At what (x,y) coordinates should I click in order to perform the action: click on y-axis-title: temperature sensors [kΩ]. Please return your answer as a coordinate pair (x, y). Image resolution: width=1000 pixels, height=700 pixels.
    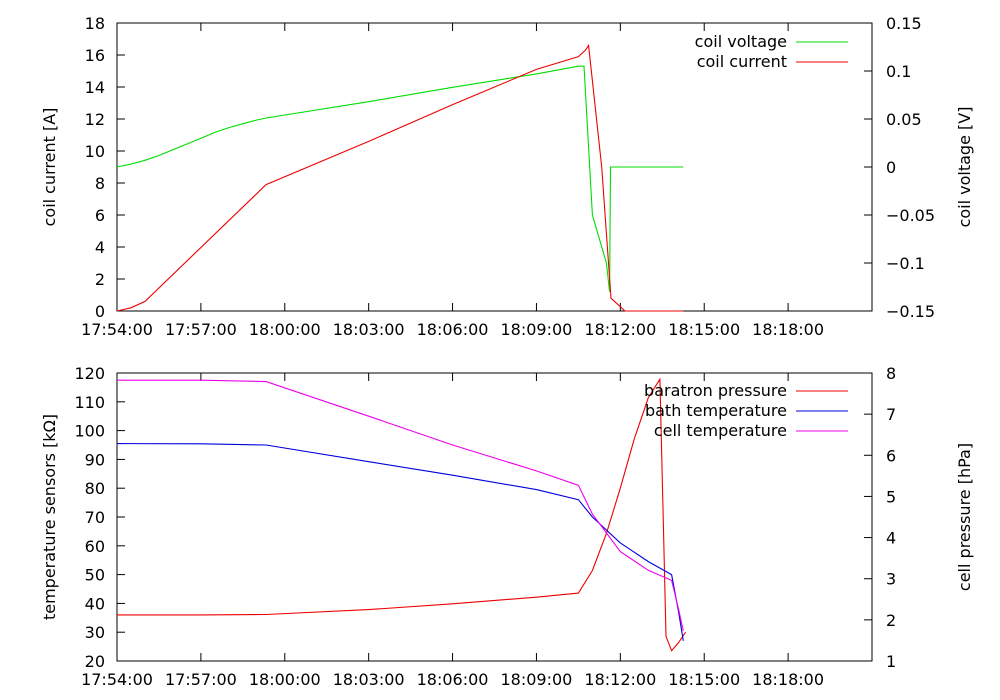
    Looking at the image, I should click on (49, 517).